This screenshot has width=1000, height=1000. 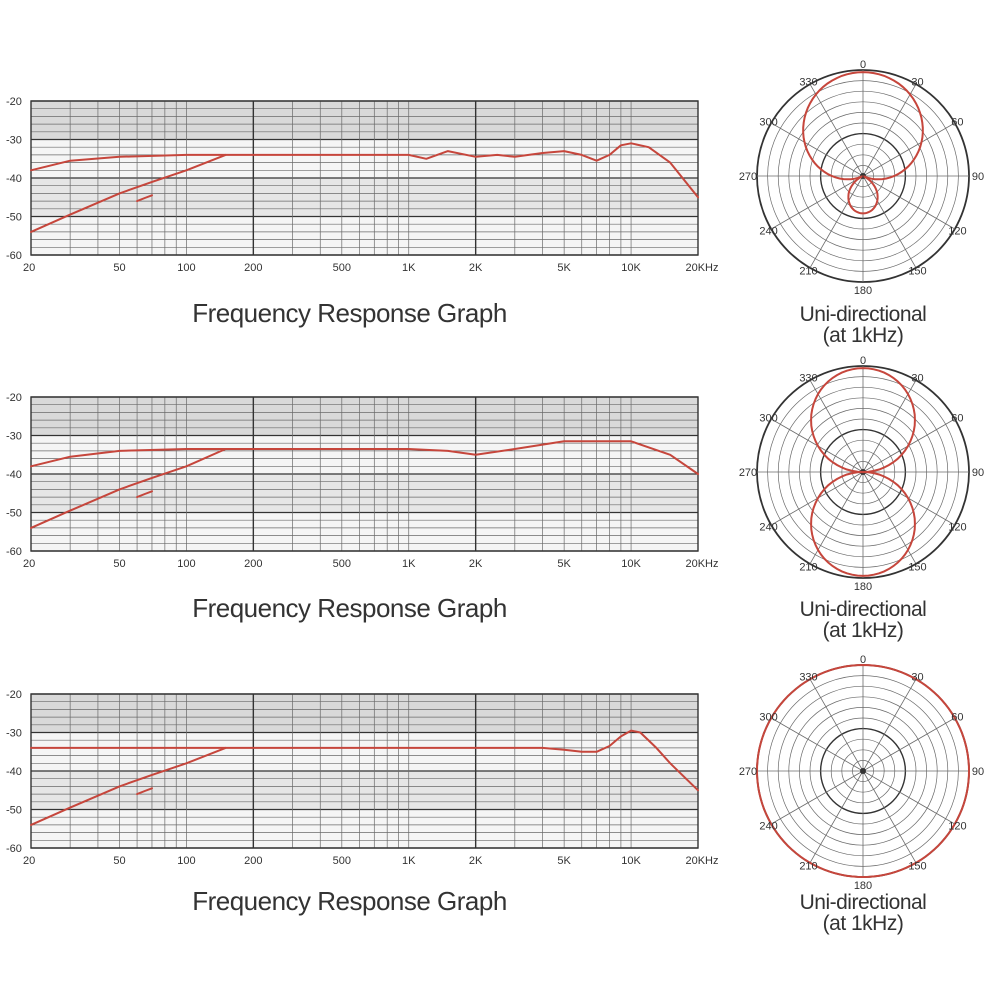 I want to click on polar-center-dot, so click(x=863, y=771).